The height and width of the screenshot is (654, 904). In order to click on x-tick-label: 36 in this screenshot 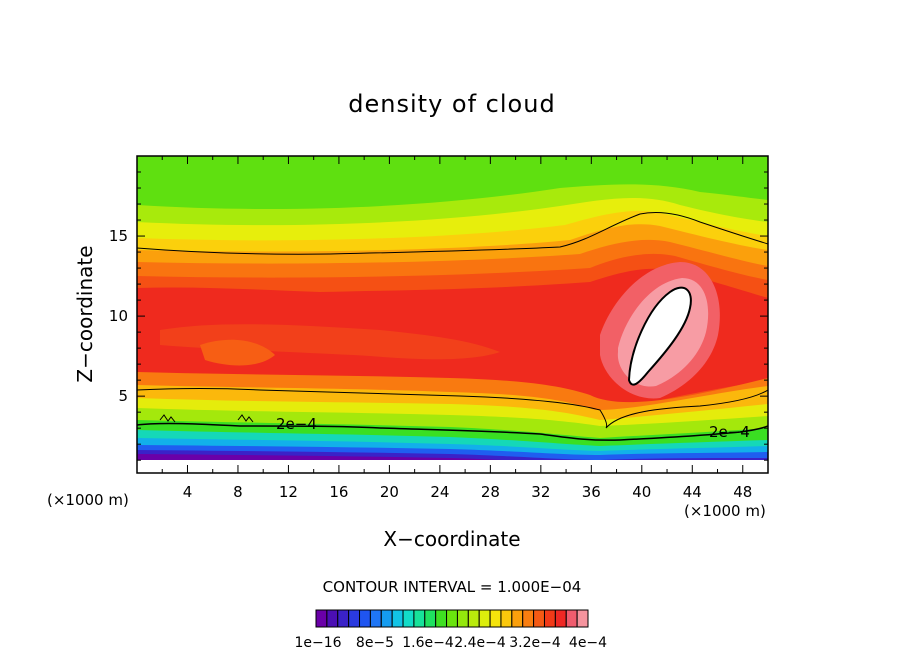, I will do `click(591, 492)`.